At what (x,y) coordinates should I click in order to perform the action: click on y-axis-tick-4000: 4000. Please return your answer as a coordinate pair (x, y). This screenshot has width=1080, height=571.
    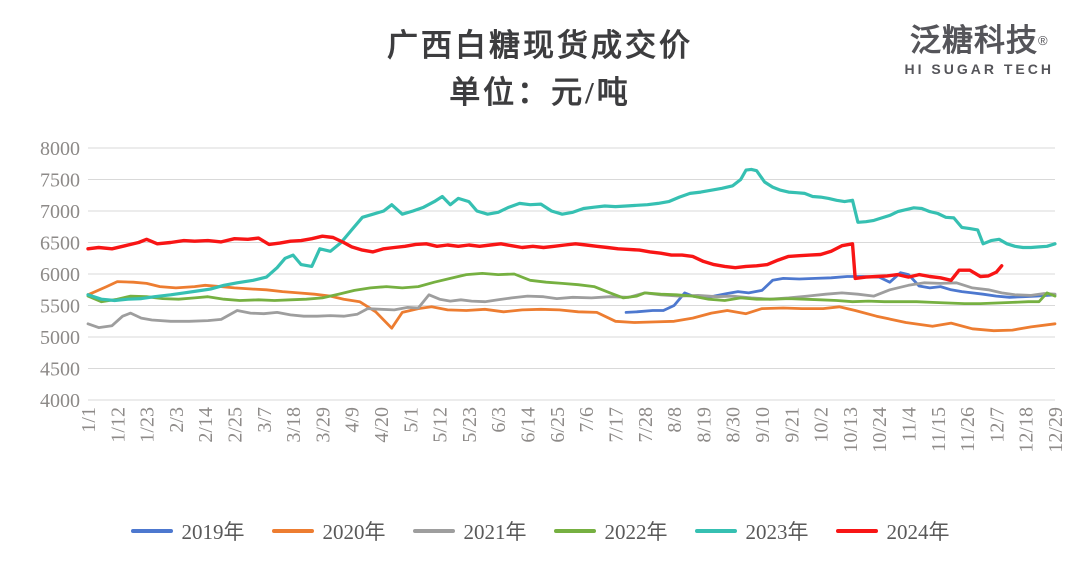
    Looking at the image, I should click on (60, 401).